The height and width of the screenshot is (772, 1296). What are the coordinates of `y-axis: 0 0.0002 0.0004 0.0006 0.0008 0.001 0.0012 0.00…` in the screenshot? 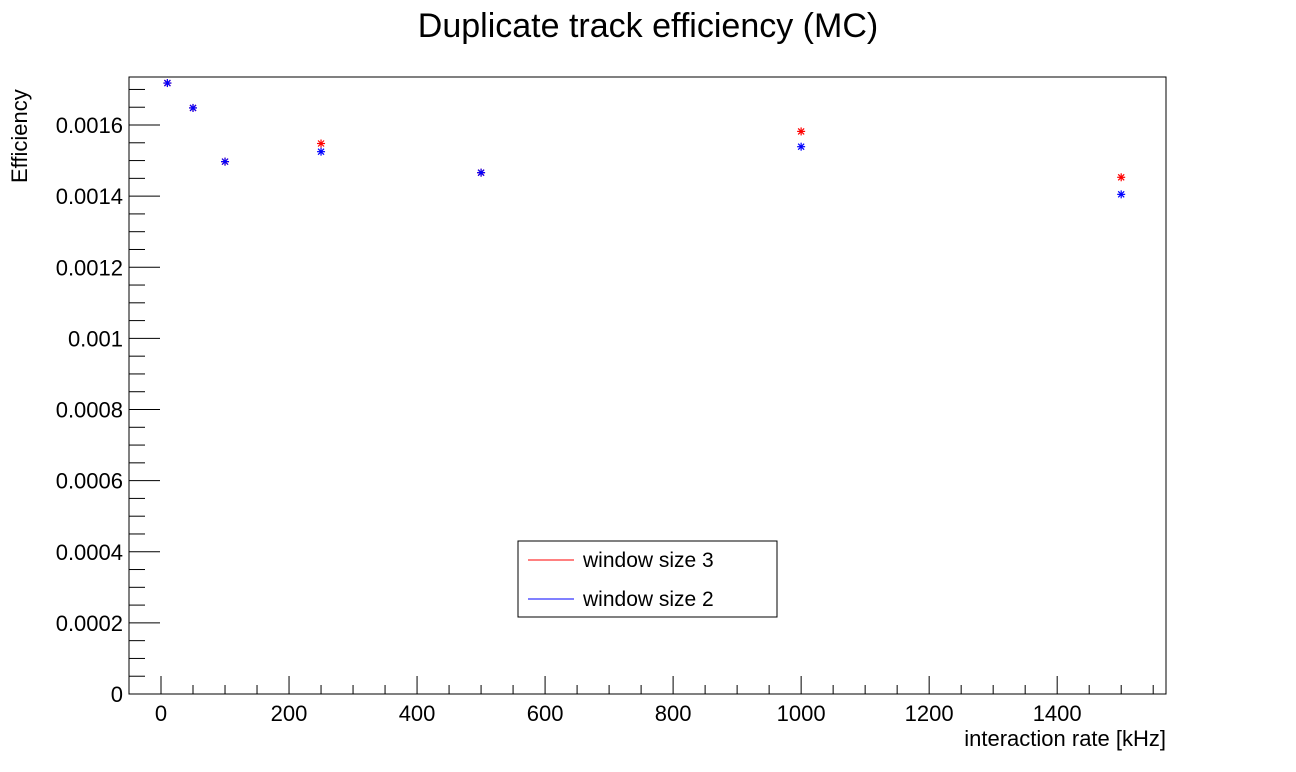 It's located at (108, 397).